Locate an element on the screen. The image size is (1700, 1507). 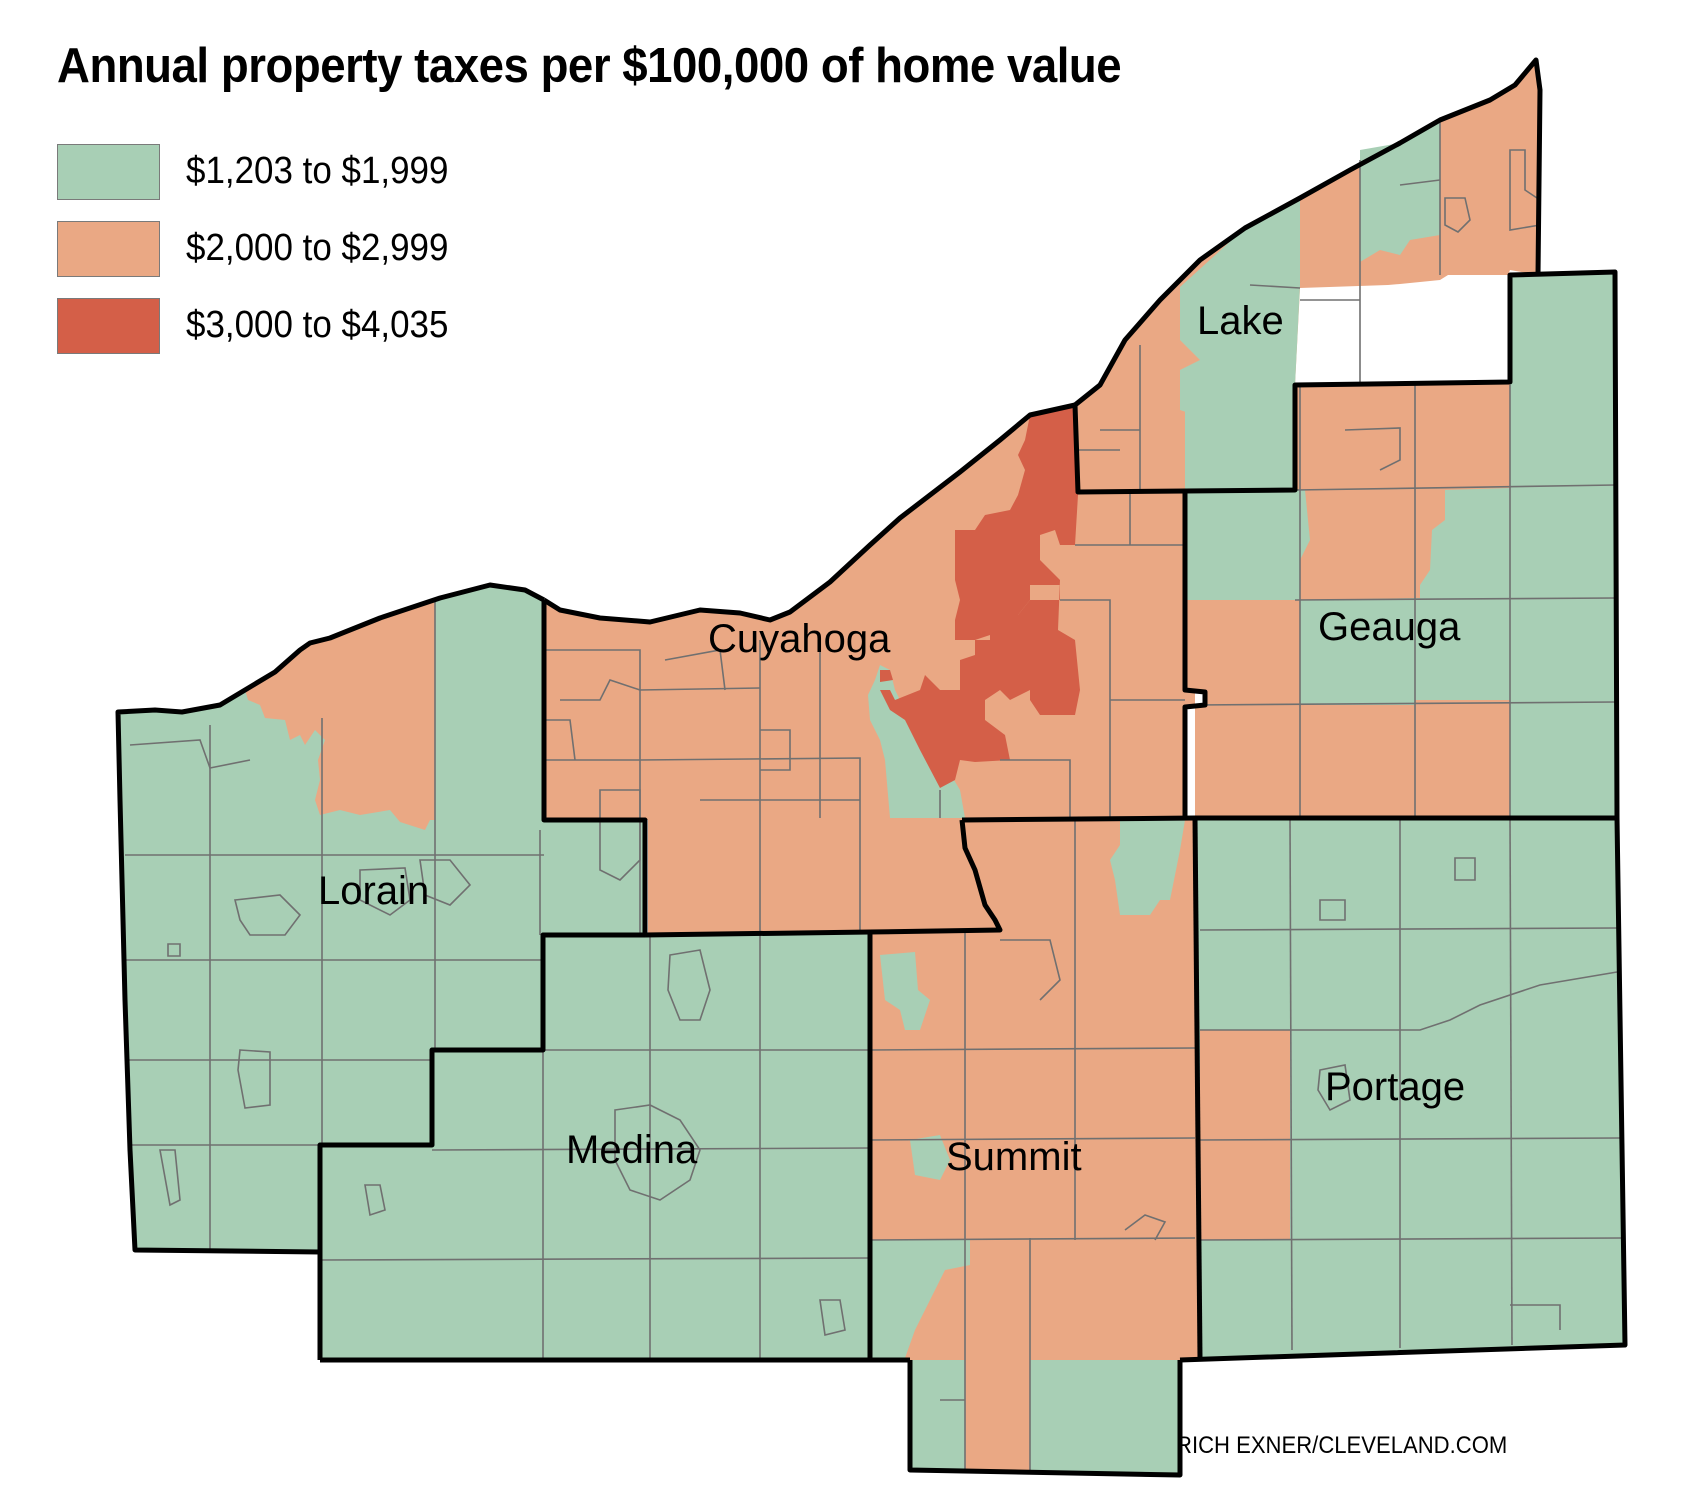
county-lorain is located at coordinates (381, 918).